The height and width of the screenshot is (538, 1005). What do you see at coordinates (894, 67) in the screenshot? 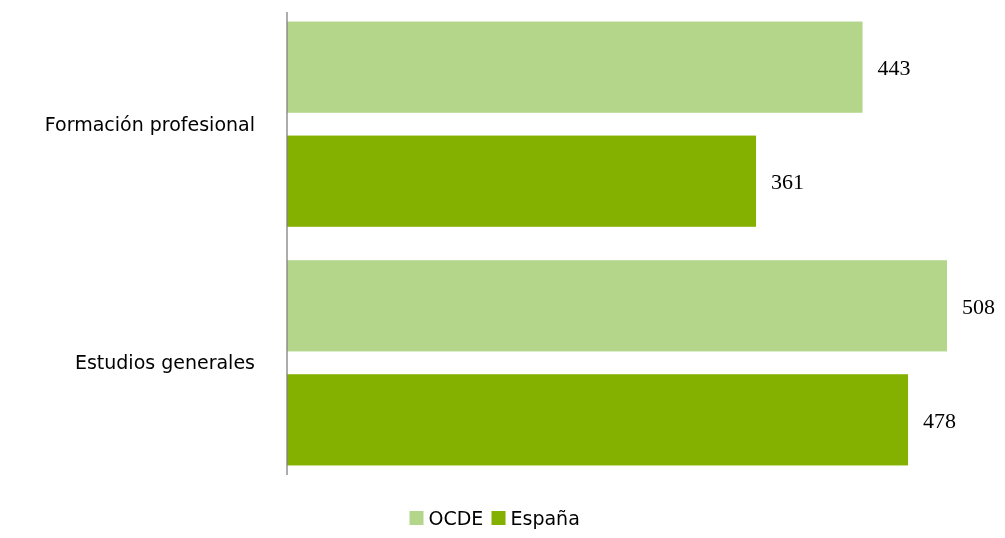
I see `data-label: 443` at bounding box center [894, 67].